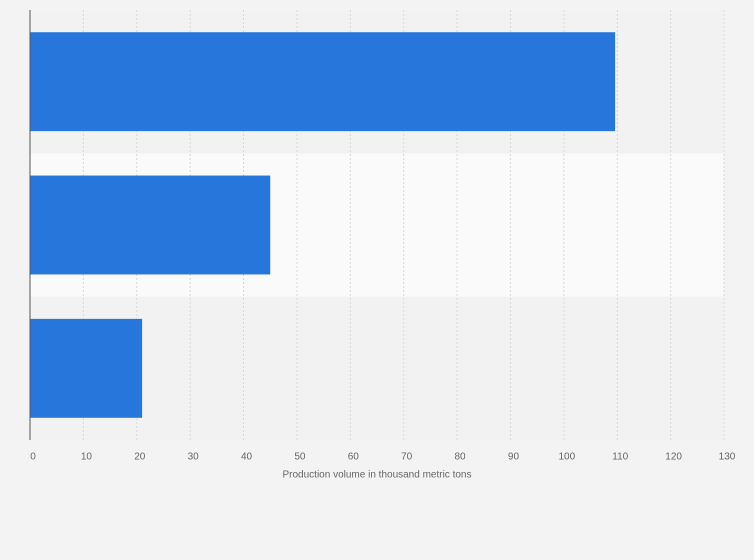 The height and width of the screenshot is (560, 754). What do you see at coordinates (140, 457) in the screenshot?
I see `x-tick-label: 20` at bounding box center [140, 457].